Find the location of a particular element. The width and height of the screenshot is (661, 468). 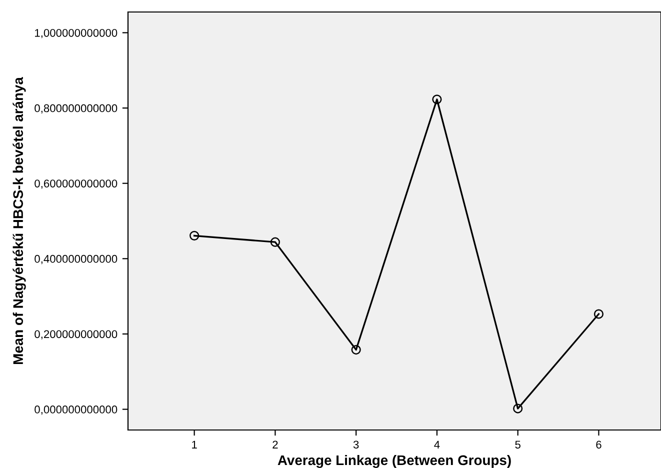

x-tick-label: 4 is located at coordinates (437, 444).